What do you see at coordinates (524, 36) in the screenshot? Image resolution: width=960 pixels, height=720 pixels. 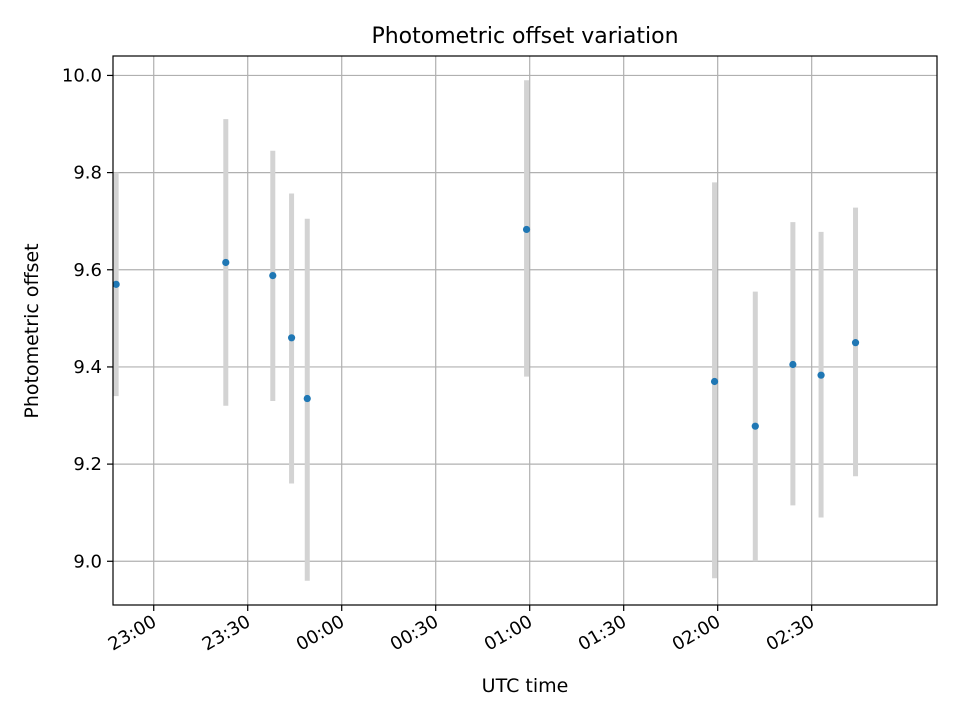 I see `chart-title: Photometric offset variation` at bounding box center [524, 36].